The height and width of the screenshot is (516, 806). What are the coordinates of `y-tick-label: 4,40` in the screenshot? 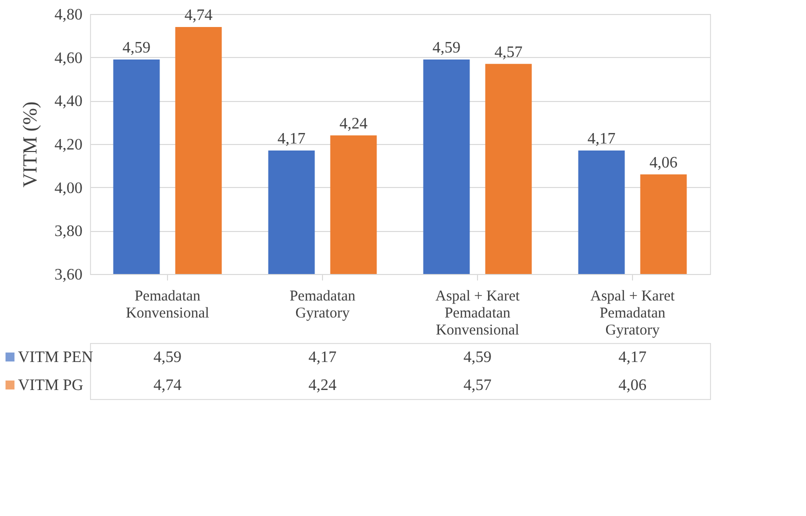 It's located at (68, 101).